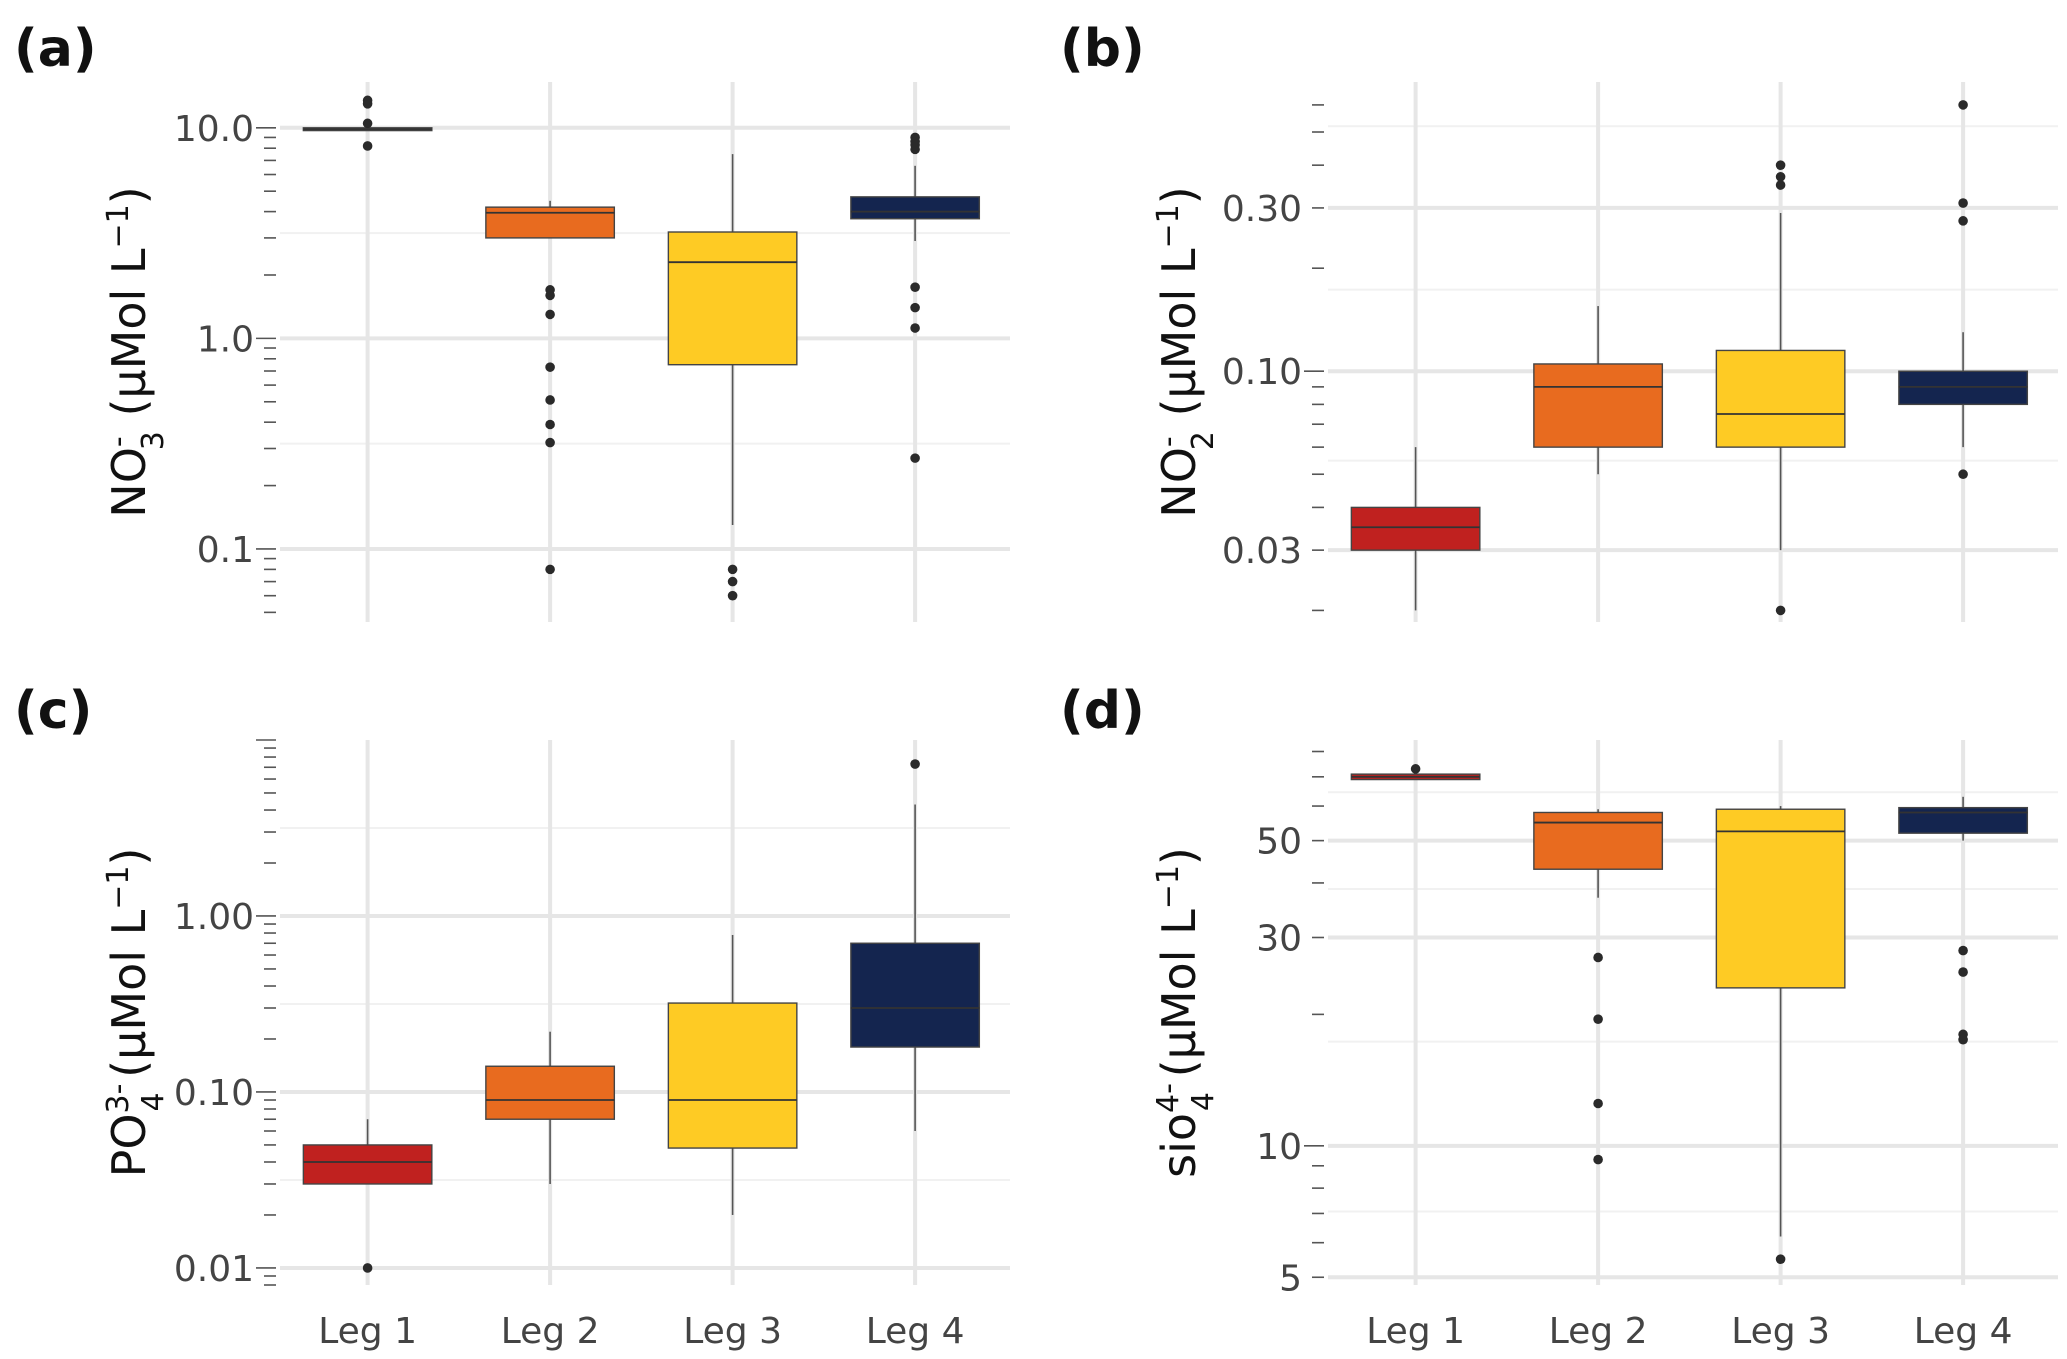 This screenshot has width=2067, height=1359. I want to click on y-title-sup: 3-, so click(118, 1099).